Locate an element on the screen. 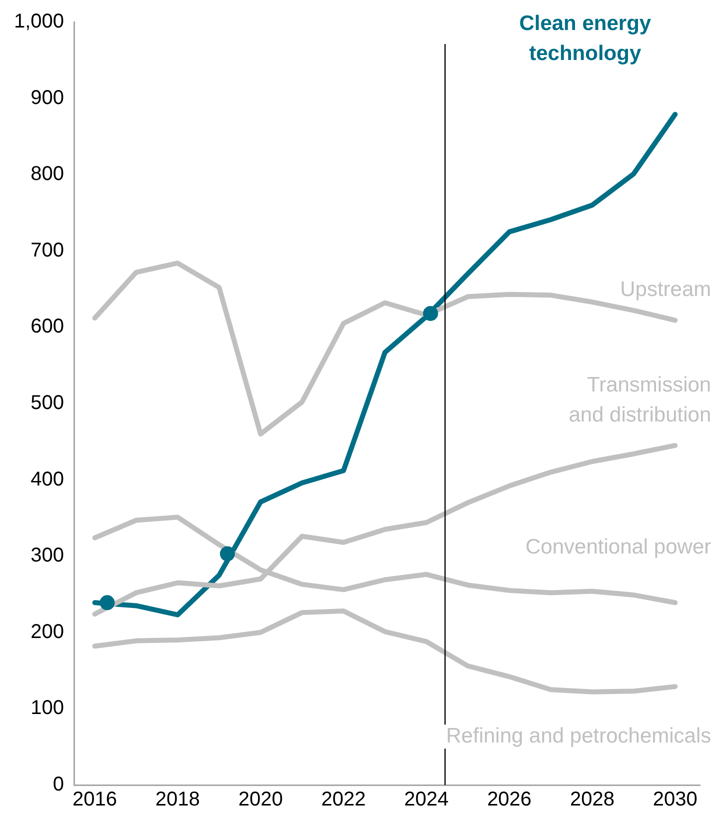 The width and height of the screenshot is (718, 821). x-tick-label: 2020 is located at coordinates (260, 799).